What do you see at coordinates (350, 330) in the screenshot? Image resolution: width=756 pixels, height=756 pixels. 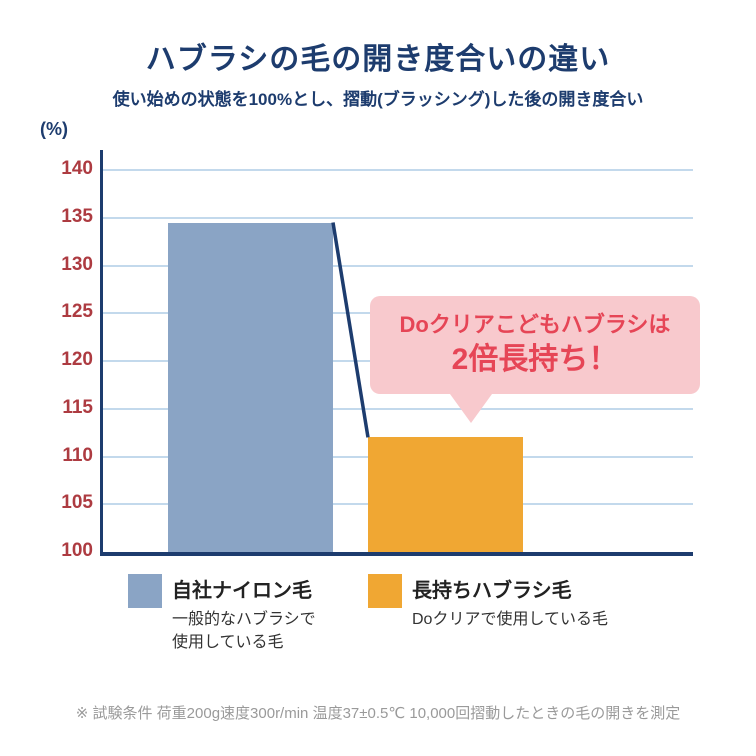 I see `decline-line` at bounding box center [350, 330].